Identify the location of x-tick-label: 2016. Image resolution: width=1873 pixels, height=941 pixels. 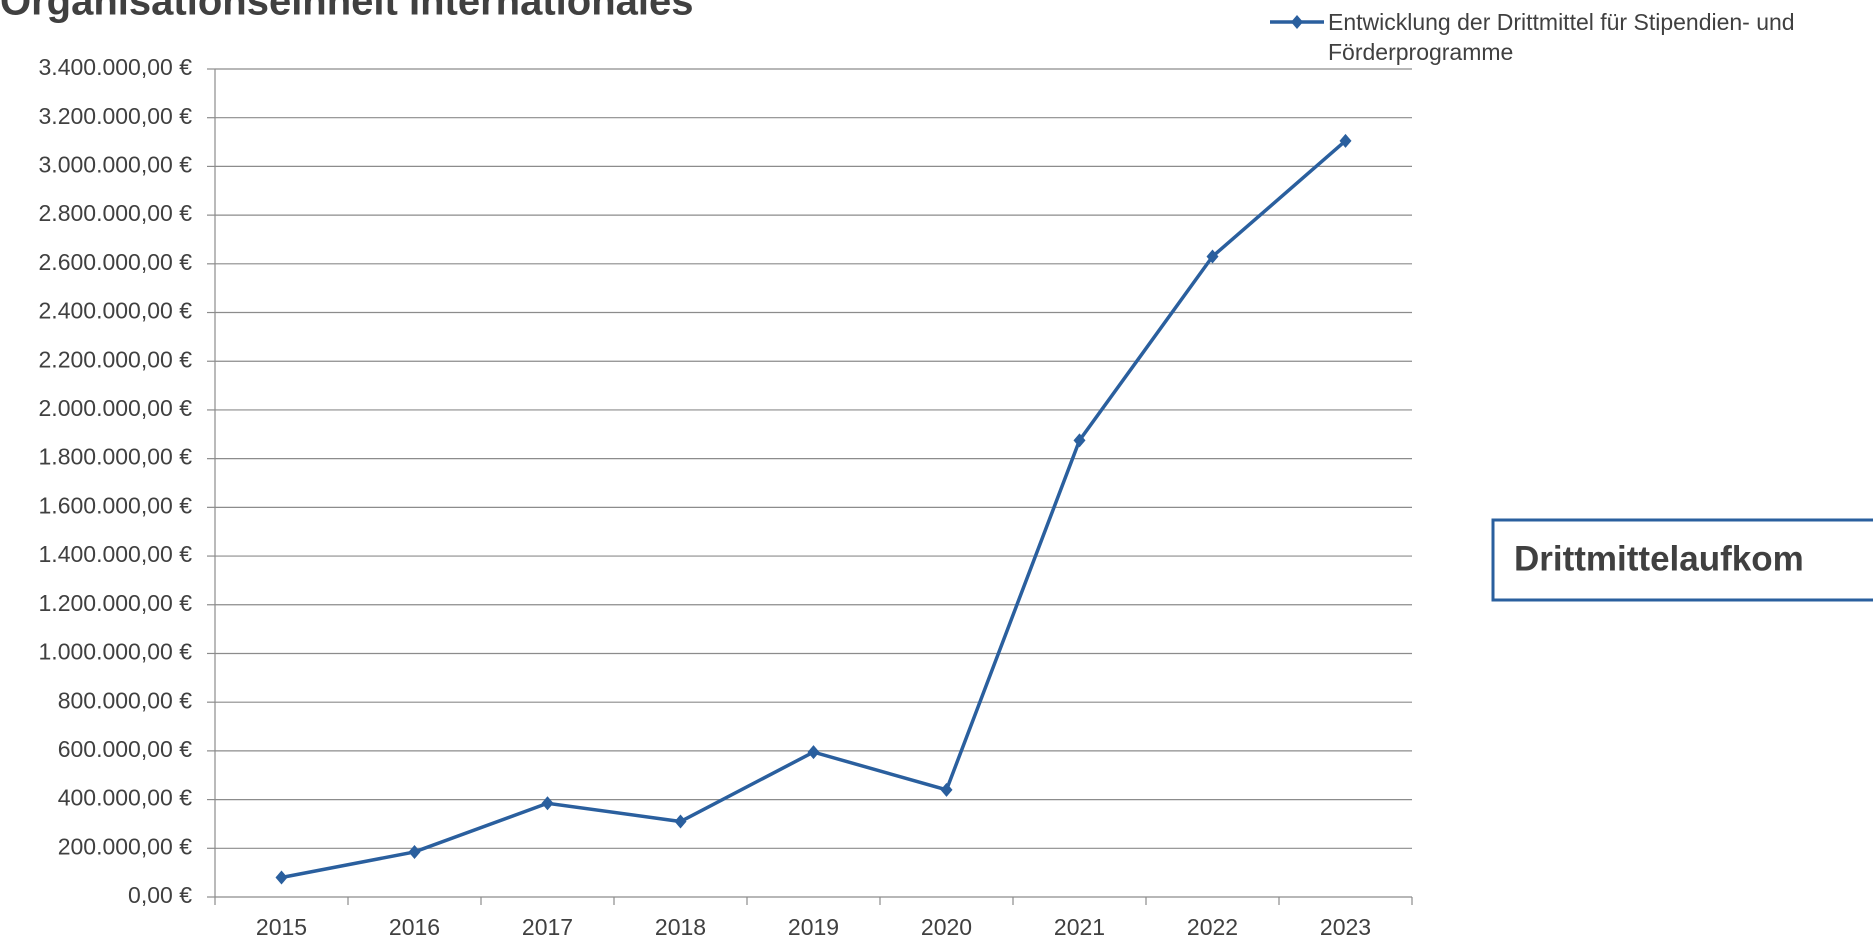
(414, 927).